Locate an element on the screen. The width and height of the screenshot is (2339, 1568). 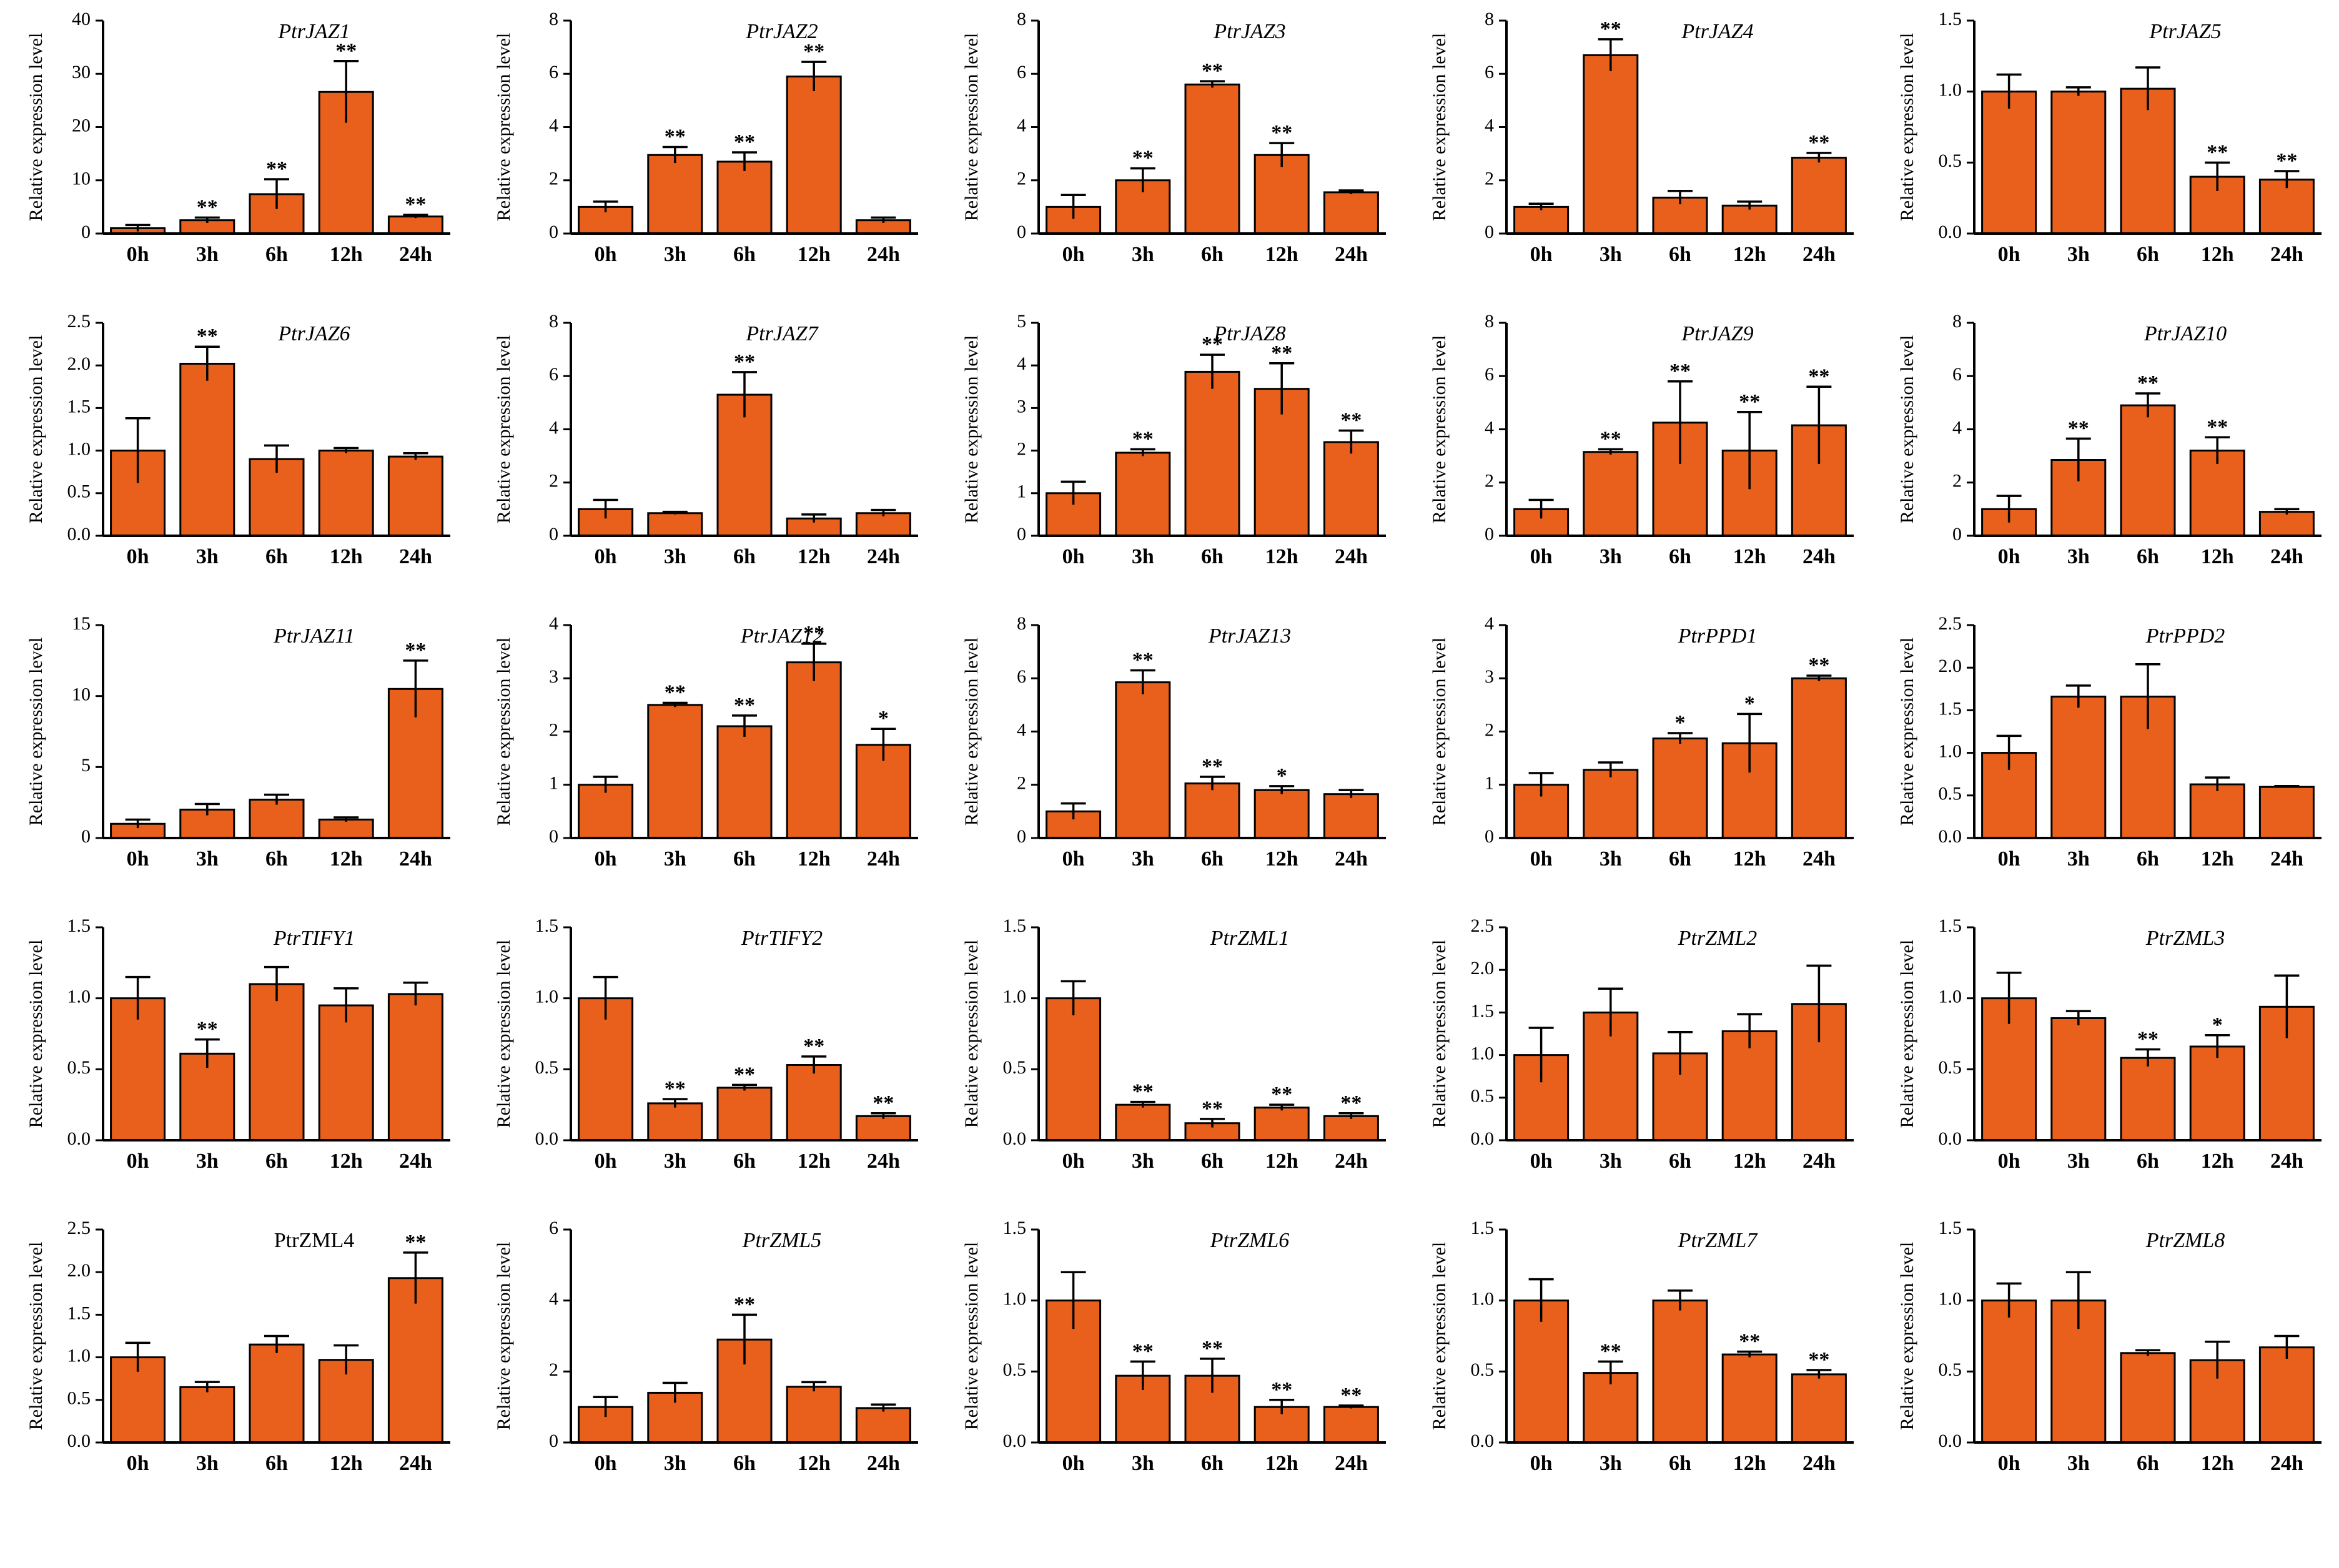
x-tick-label: 0h is located at coordinates (2009, 556).